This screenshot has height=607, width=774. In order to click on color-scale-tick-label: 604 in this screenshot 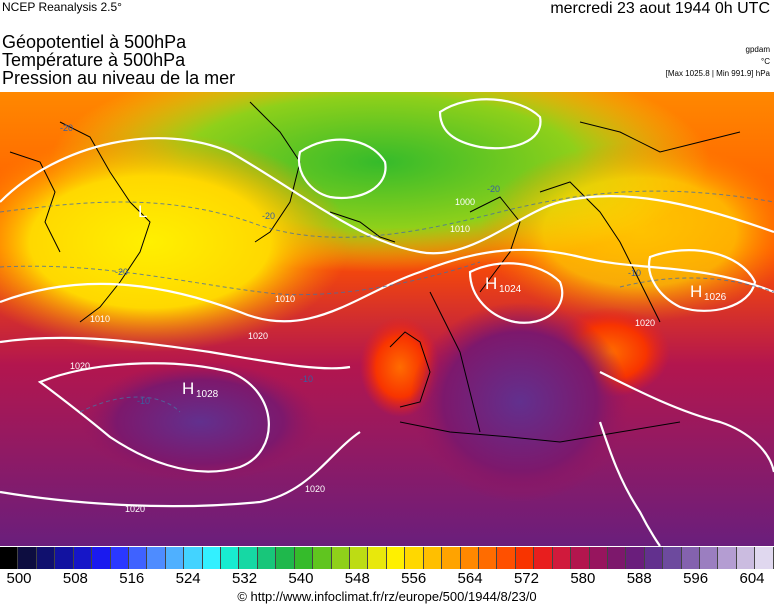, I will do `click(752, 578)`.